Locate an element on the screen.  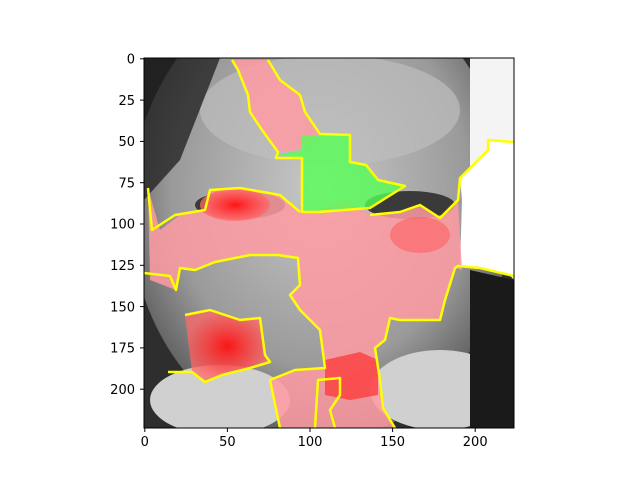
x-tick-label: 100 is located at coordinates (310, 442).